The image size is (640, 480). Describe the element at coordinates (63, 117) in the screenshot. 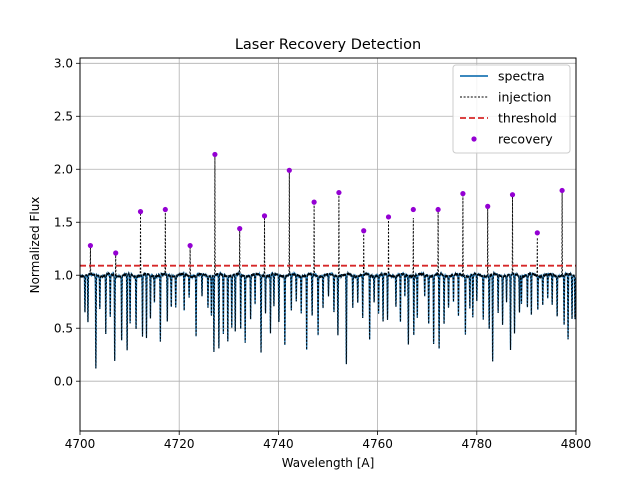

I see `y-tick-label: 2.5` at that location.